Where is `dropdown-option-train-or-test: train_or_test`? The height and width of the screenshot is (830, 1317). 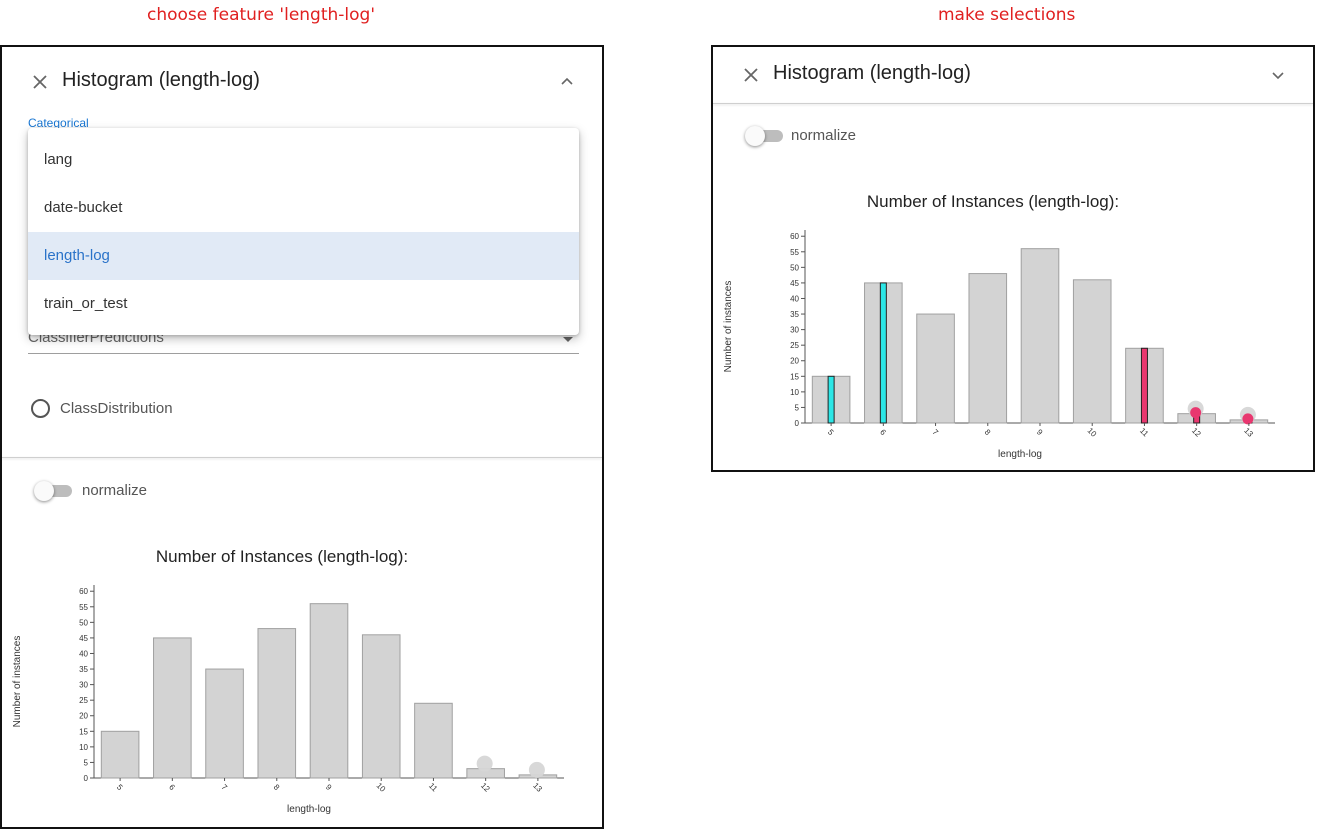 dropdown-option-train-or-test: train_or_test is located at coordinates (86, 303).